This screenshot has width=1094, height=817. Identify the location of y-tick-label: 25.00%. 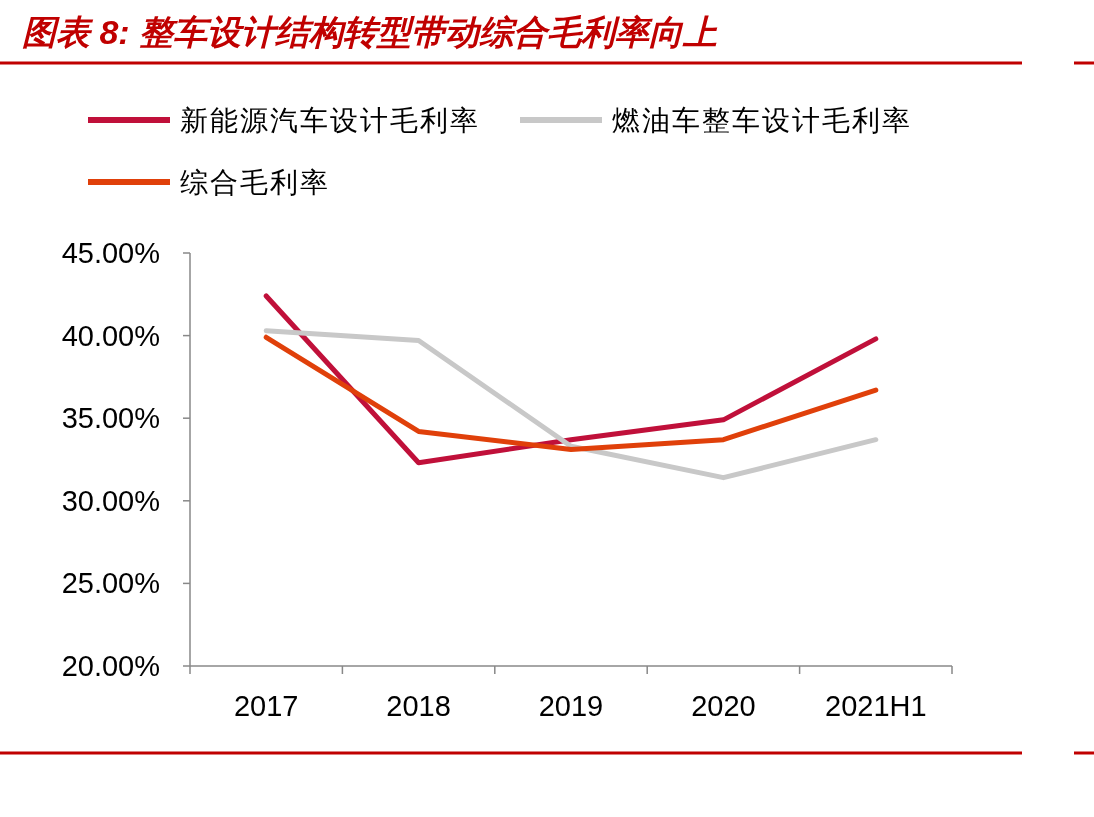
(110, 583).